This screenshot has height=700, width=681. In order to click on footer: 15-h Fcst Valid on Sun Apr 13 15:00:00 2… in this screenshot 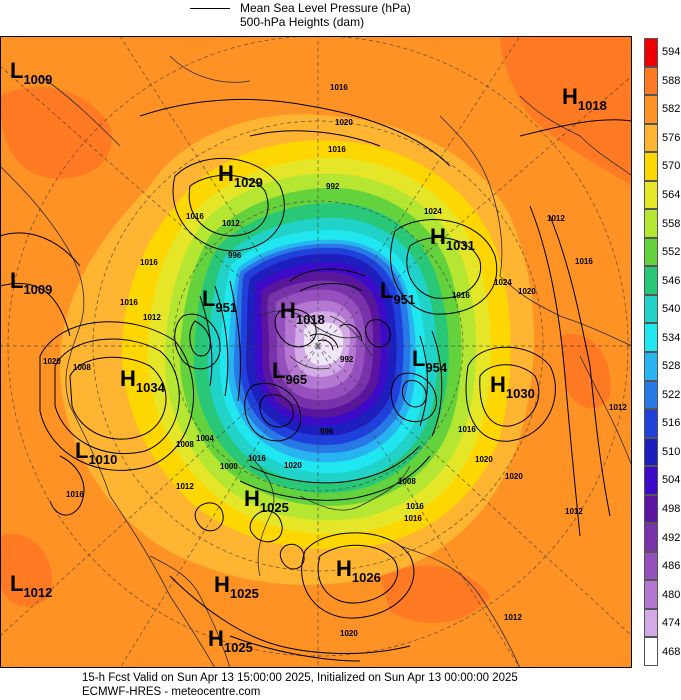, I will do `click(340, 685)`.